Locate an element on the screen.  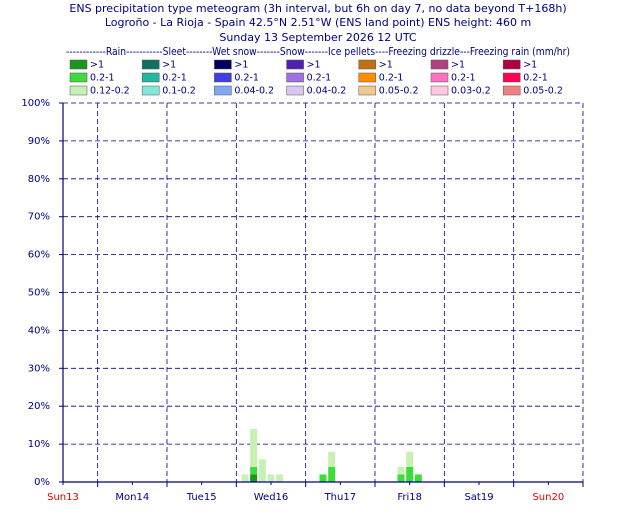
y-tick-label: 20% is located at coordinates (39, 406).